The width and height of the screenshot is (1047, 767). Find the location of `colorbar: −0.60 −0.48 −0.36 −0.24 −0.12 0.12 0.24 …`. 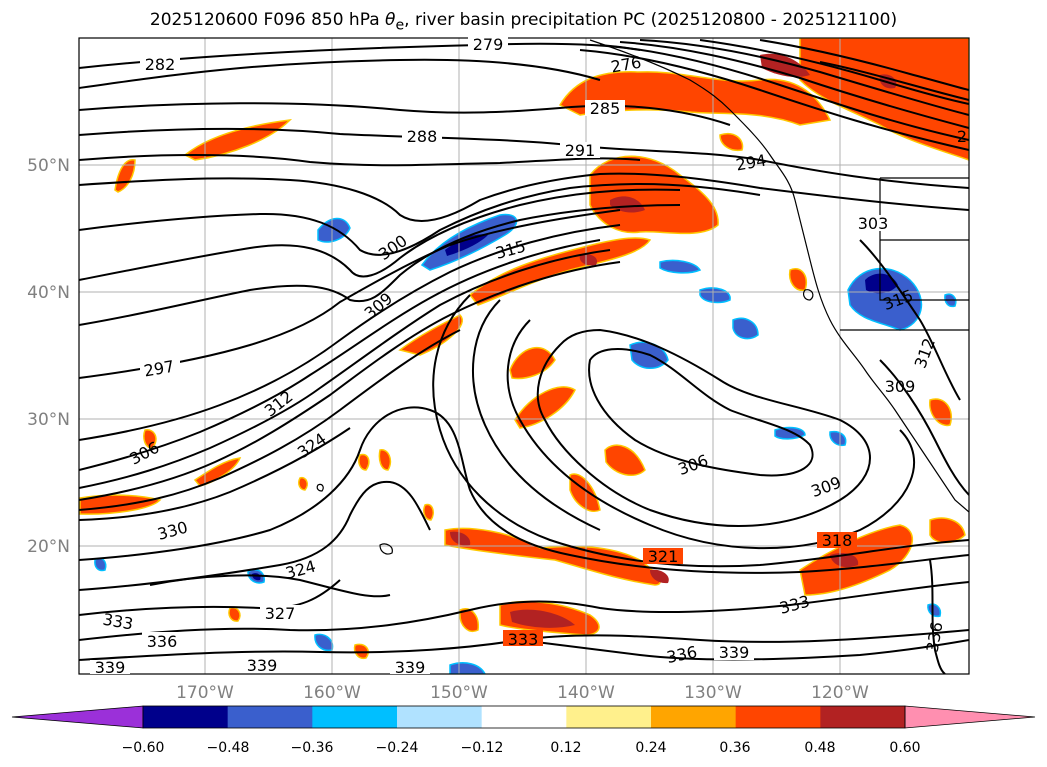

colorbar: −0.60 −0.48 −0.36 −0.24 −0.12 0.12 0.24 … is located at coordinates (523, 730).